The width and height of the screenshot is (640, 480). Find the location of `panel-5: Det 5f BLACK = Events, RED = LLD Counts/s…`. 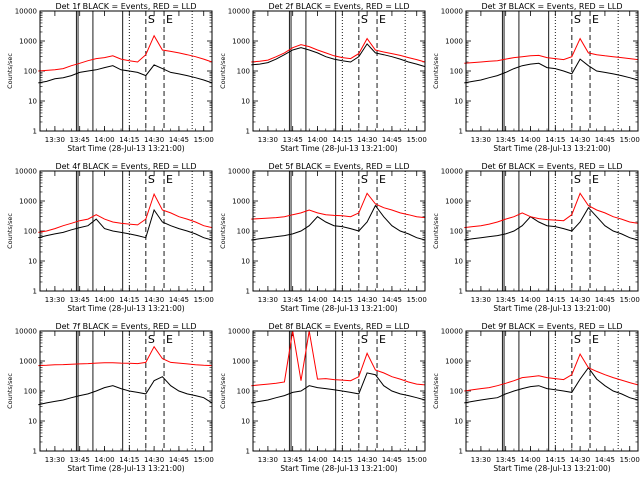

panel-5: Det 5f BLACK = Events, RED = LLD Counts/s… is located at coordinates (323, 237).